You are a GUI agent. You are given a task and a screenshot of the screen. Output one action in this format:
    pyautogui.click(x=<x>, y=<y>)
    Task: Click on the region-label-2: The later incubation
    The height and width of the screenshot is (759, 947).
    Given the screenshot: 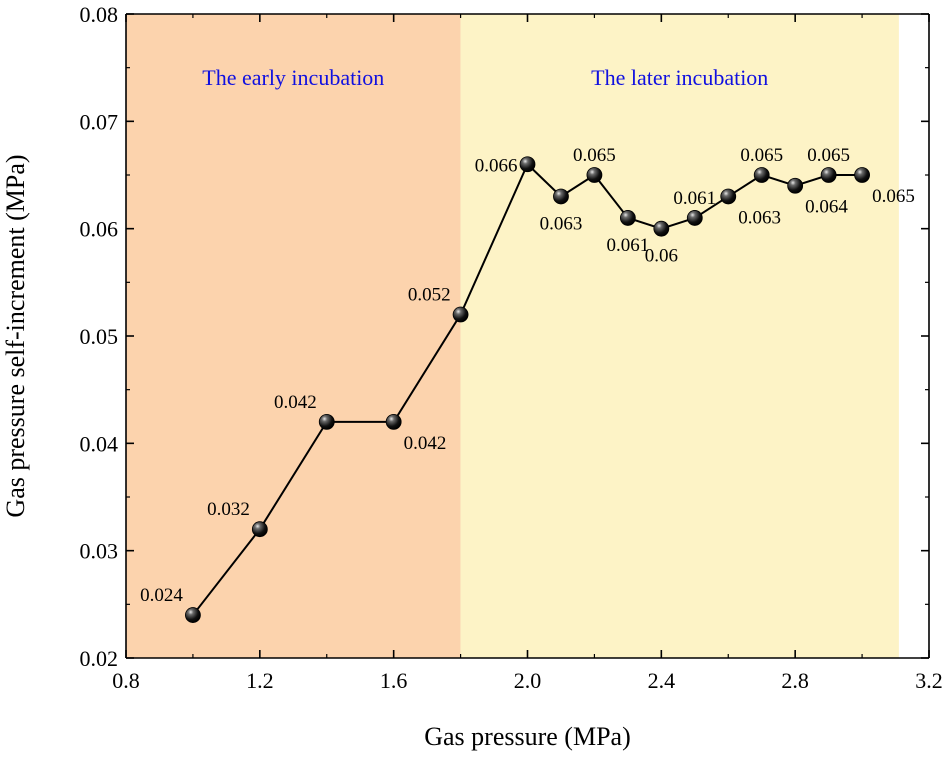 What is the action you would take?
    pyautogui.click(x=679, y=77)
    